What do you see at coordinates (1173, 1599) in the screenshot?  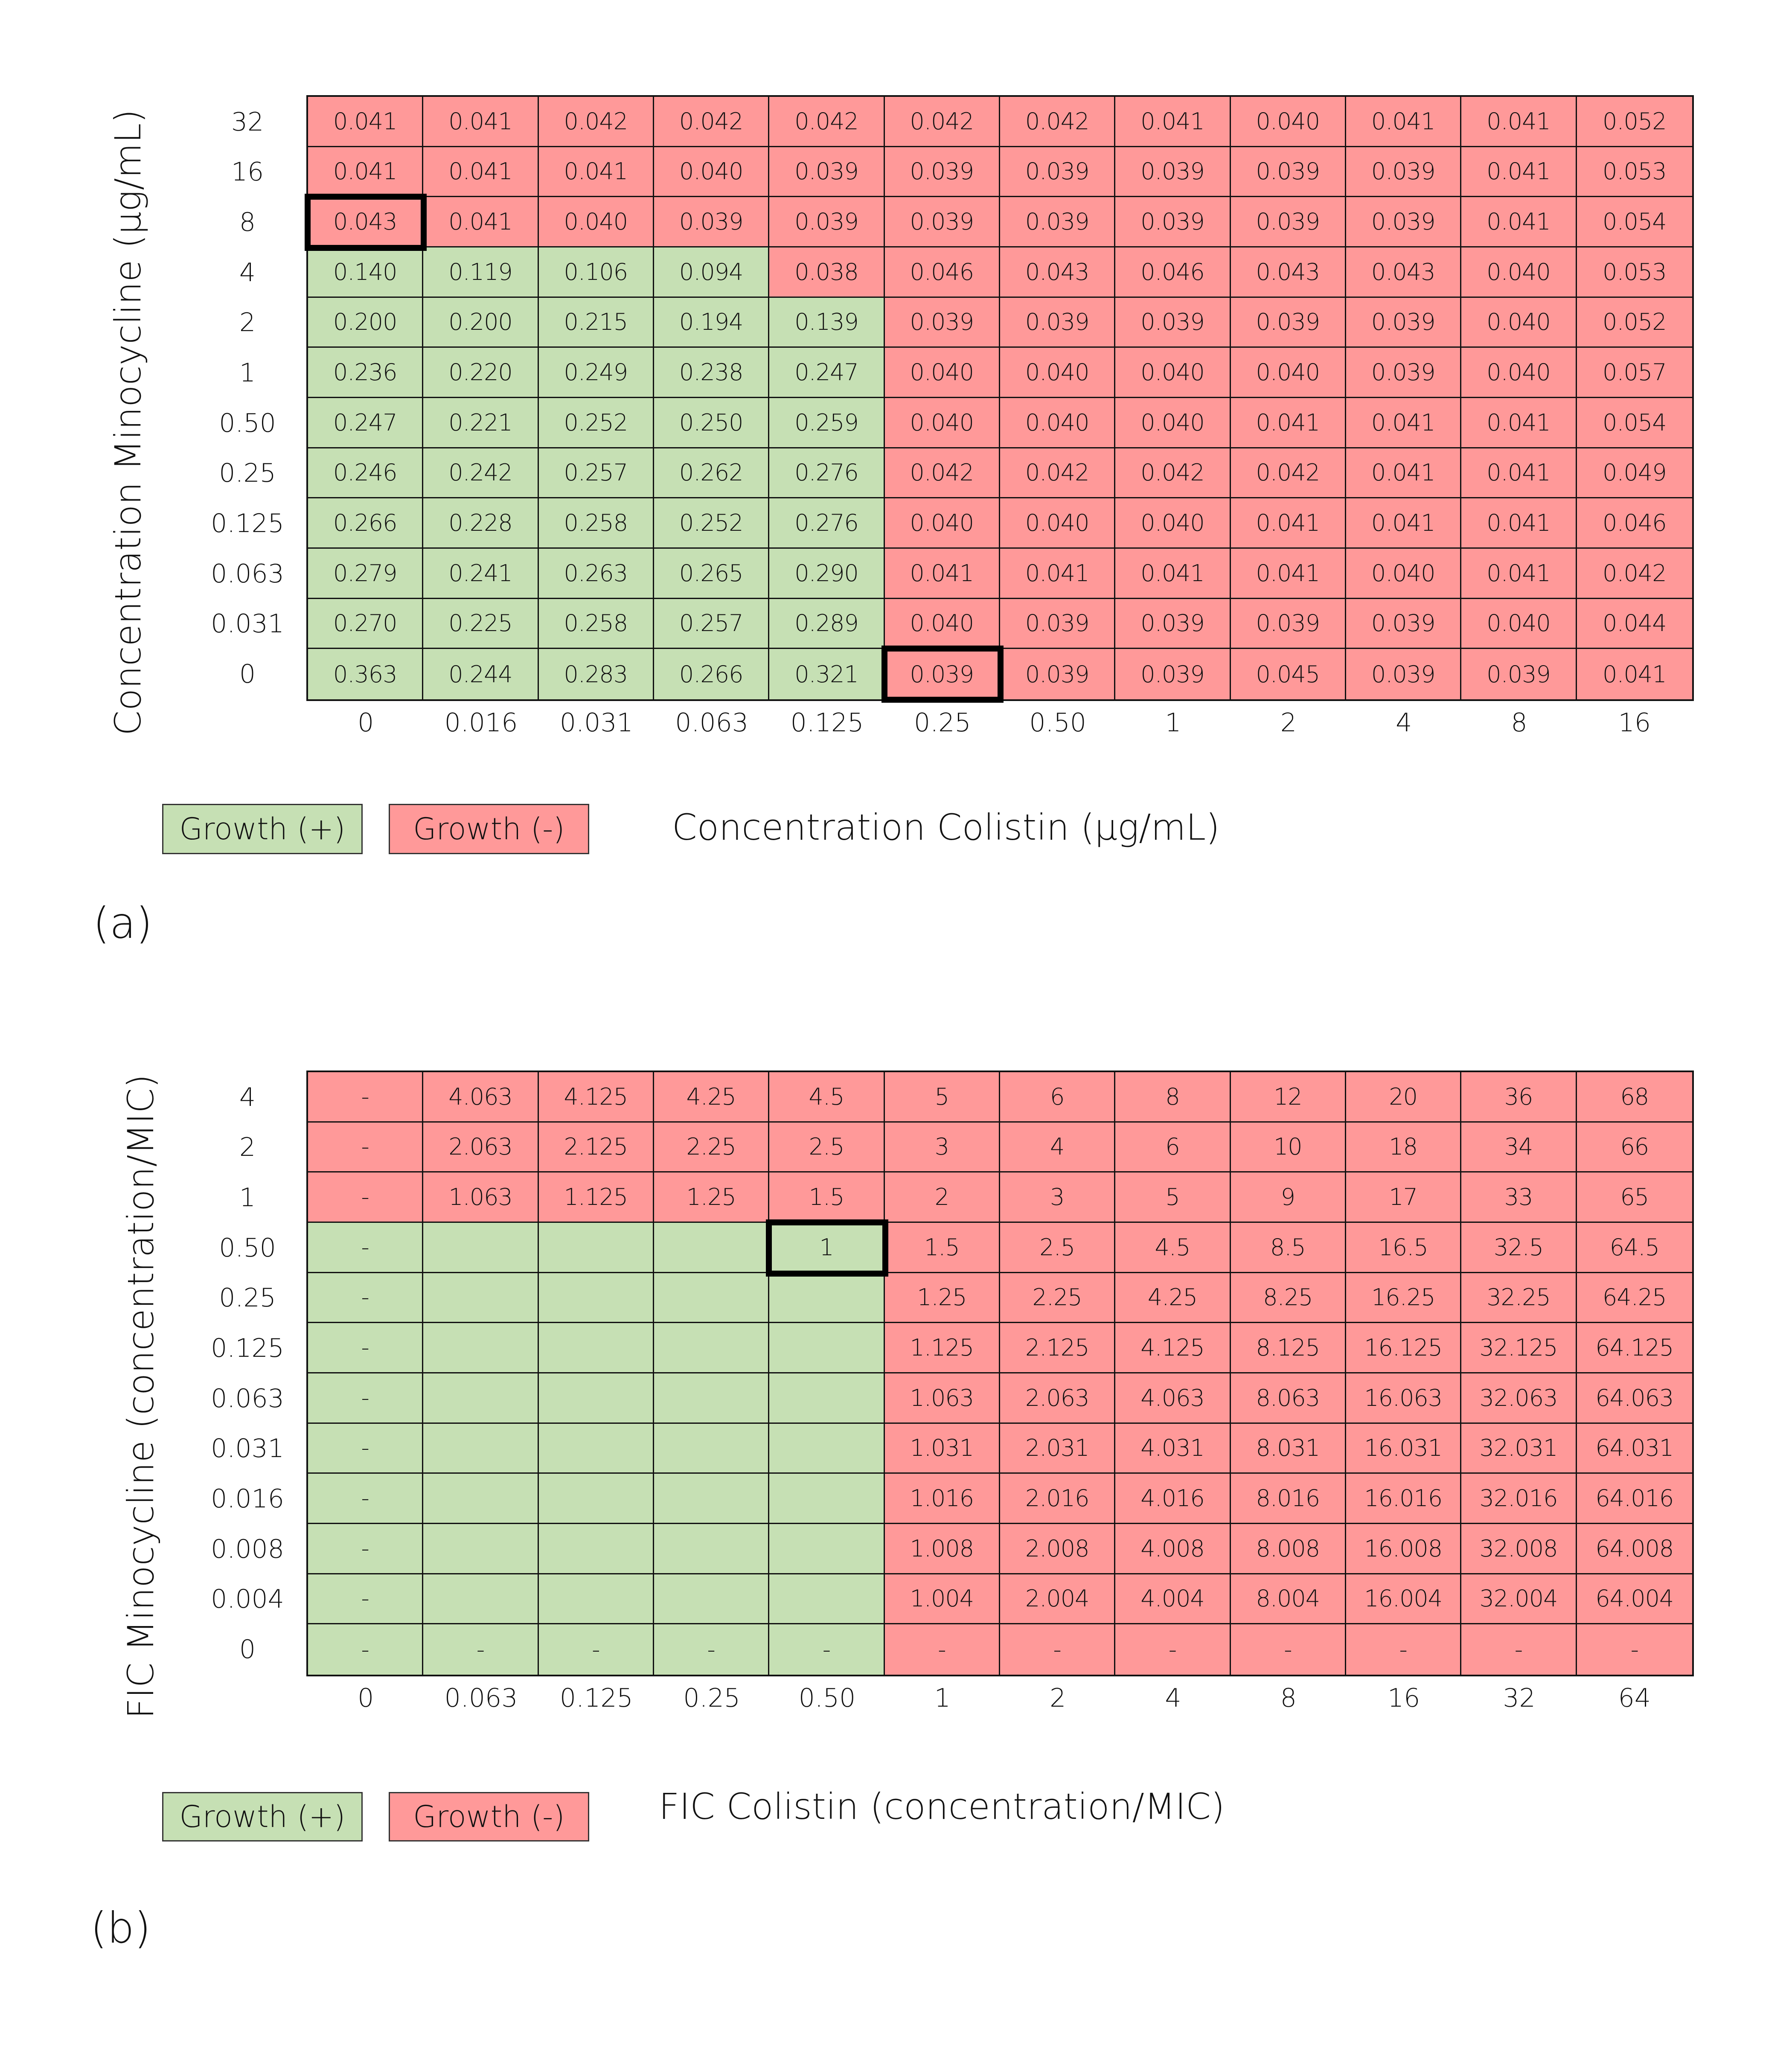 I see `table-cell: 4.004` at bounding box center [1173, 1599].